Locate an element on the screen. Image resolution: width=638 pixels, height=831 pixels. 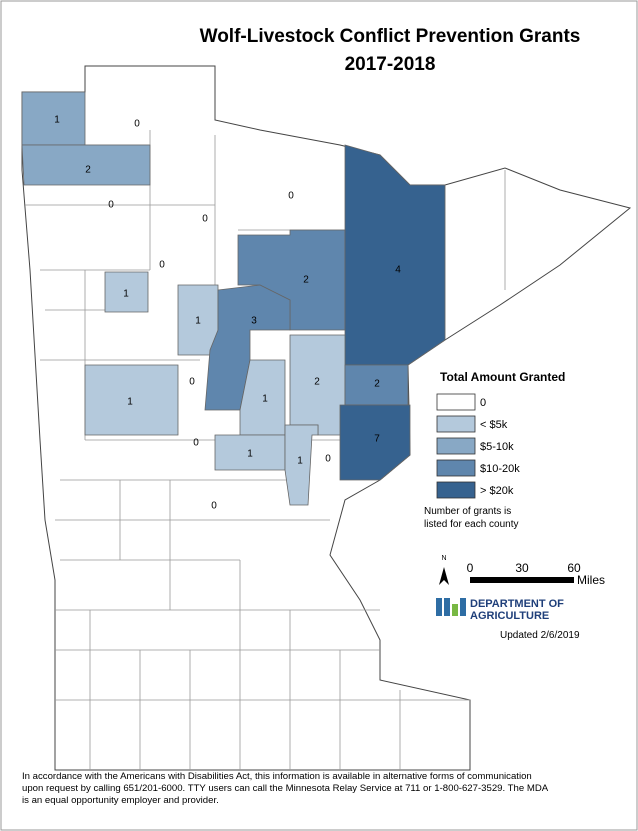
scale-tick-label: 60 is located at coordinates (574, 568).